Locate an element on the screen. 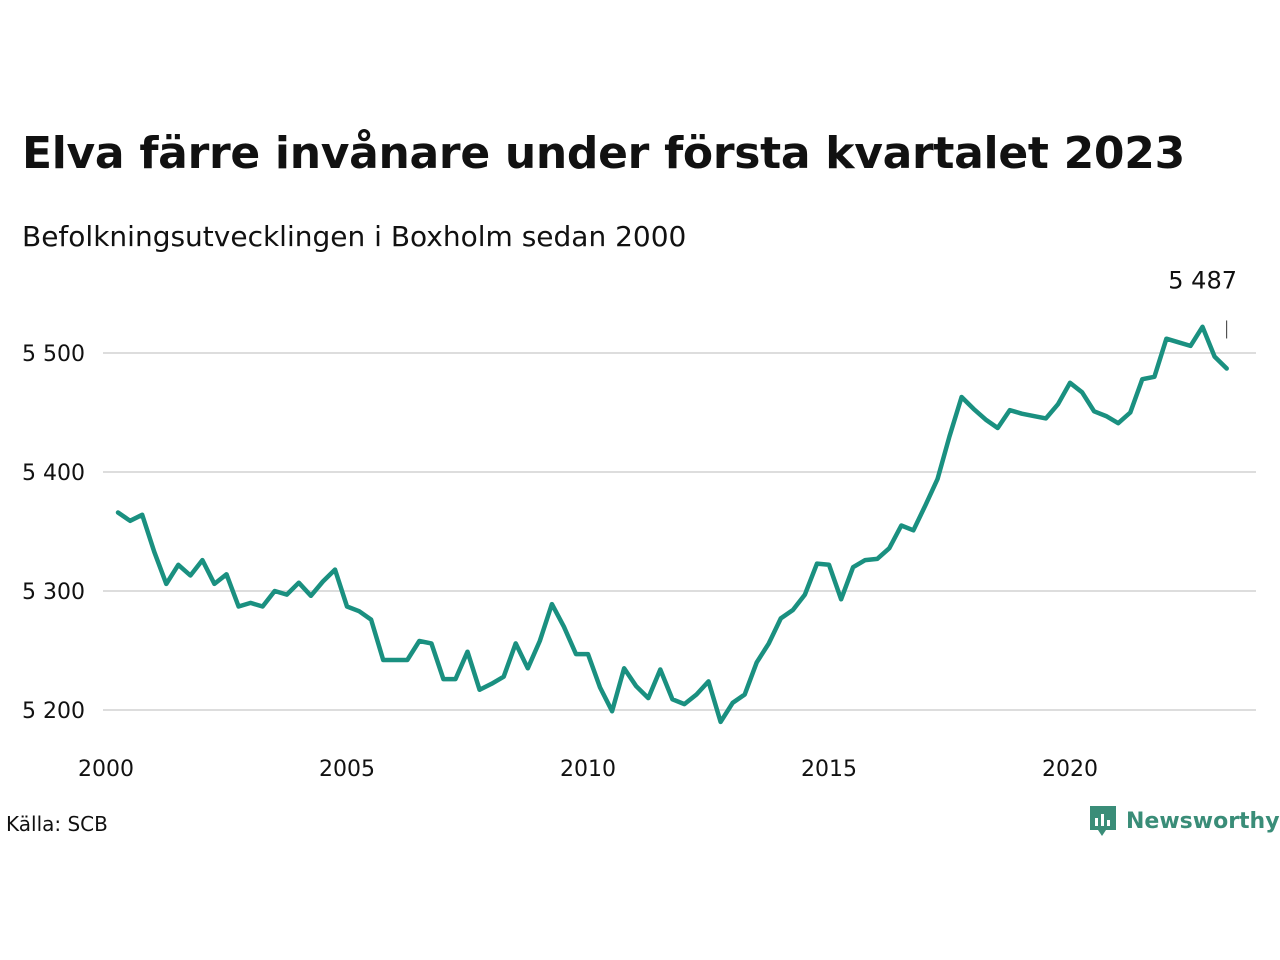  x-tick-label: 2005 is located at coordinates (347, 769).